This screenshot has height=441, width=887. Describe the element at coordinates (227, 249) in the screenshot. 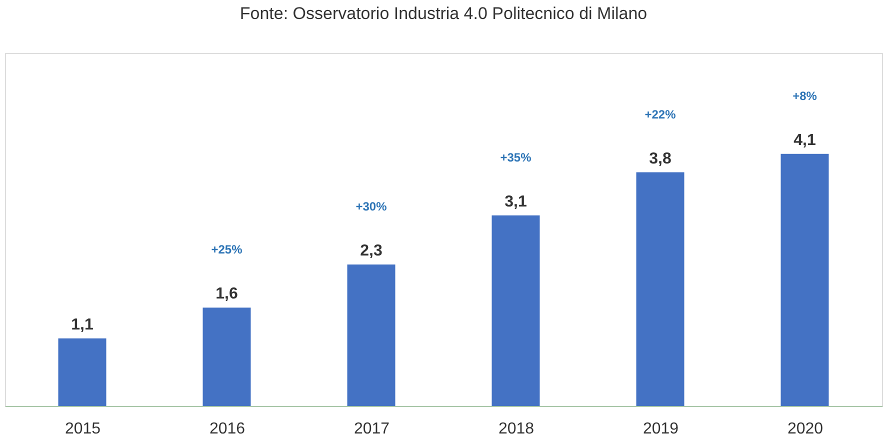

I see `annotation: +25%` at that location.